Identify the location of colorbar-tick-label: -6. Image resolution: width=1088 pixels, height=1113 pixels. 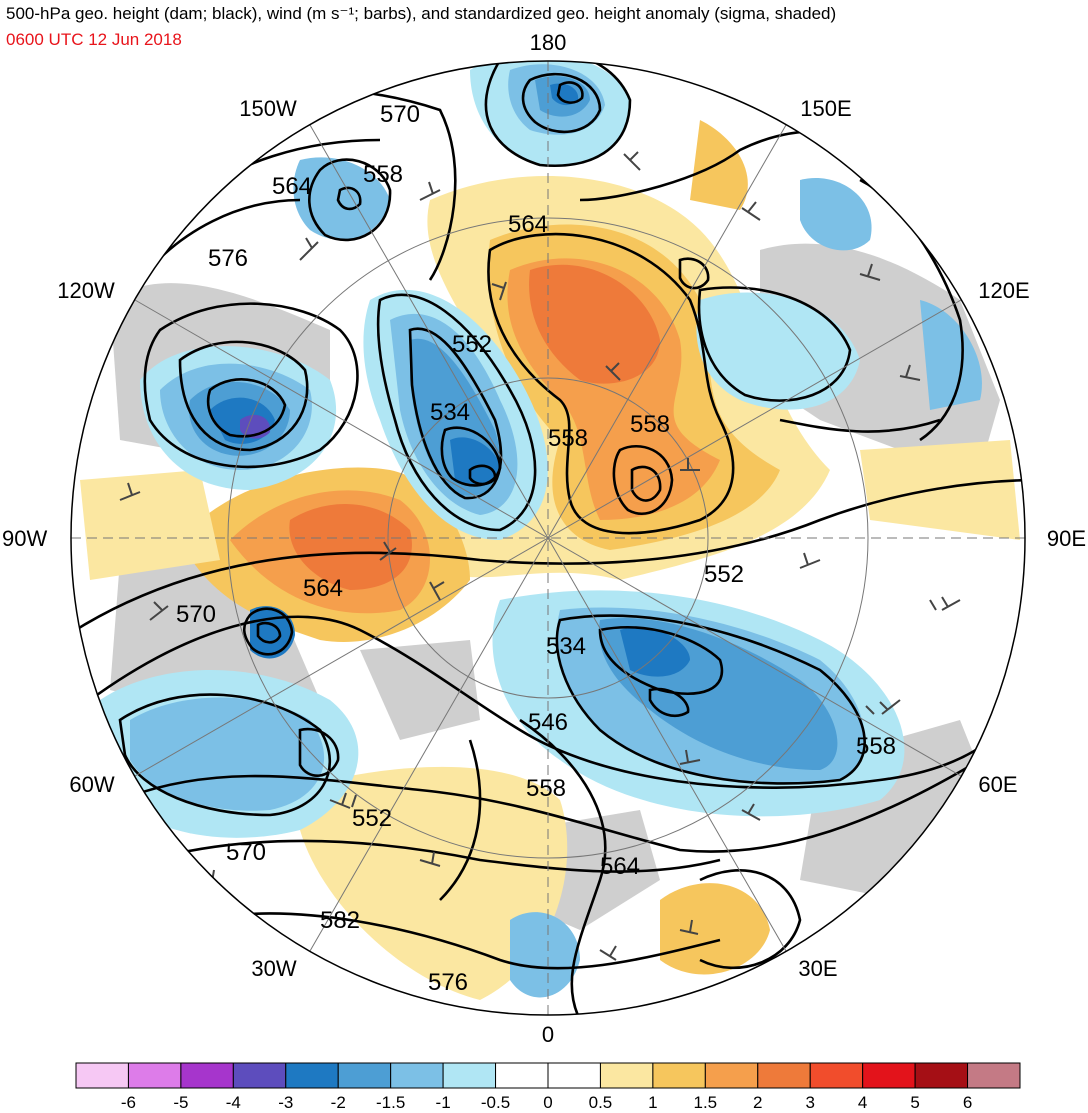
(128, 1102).